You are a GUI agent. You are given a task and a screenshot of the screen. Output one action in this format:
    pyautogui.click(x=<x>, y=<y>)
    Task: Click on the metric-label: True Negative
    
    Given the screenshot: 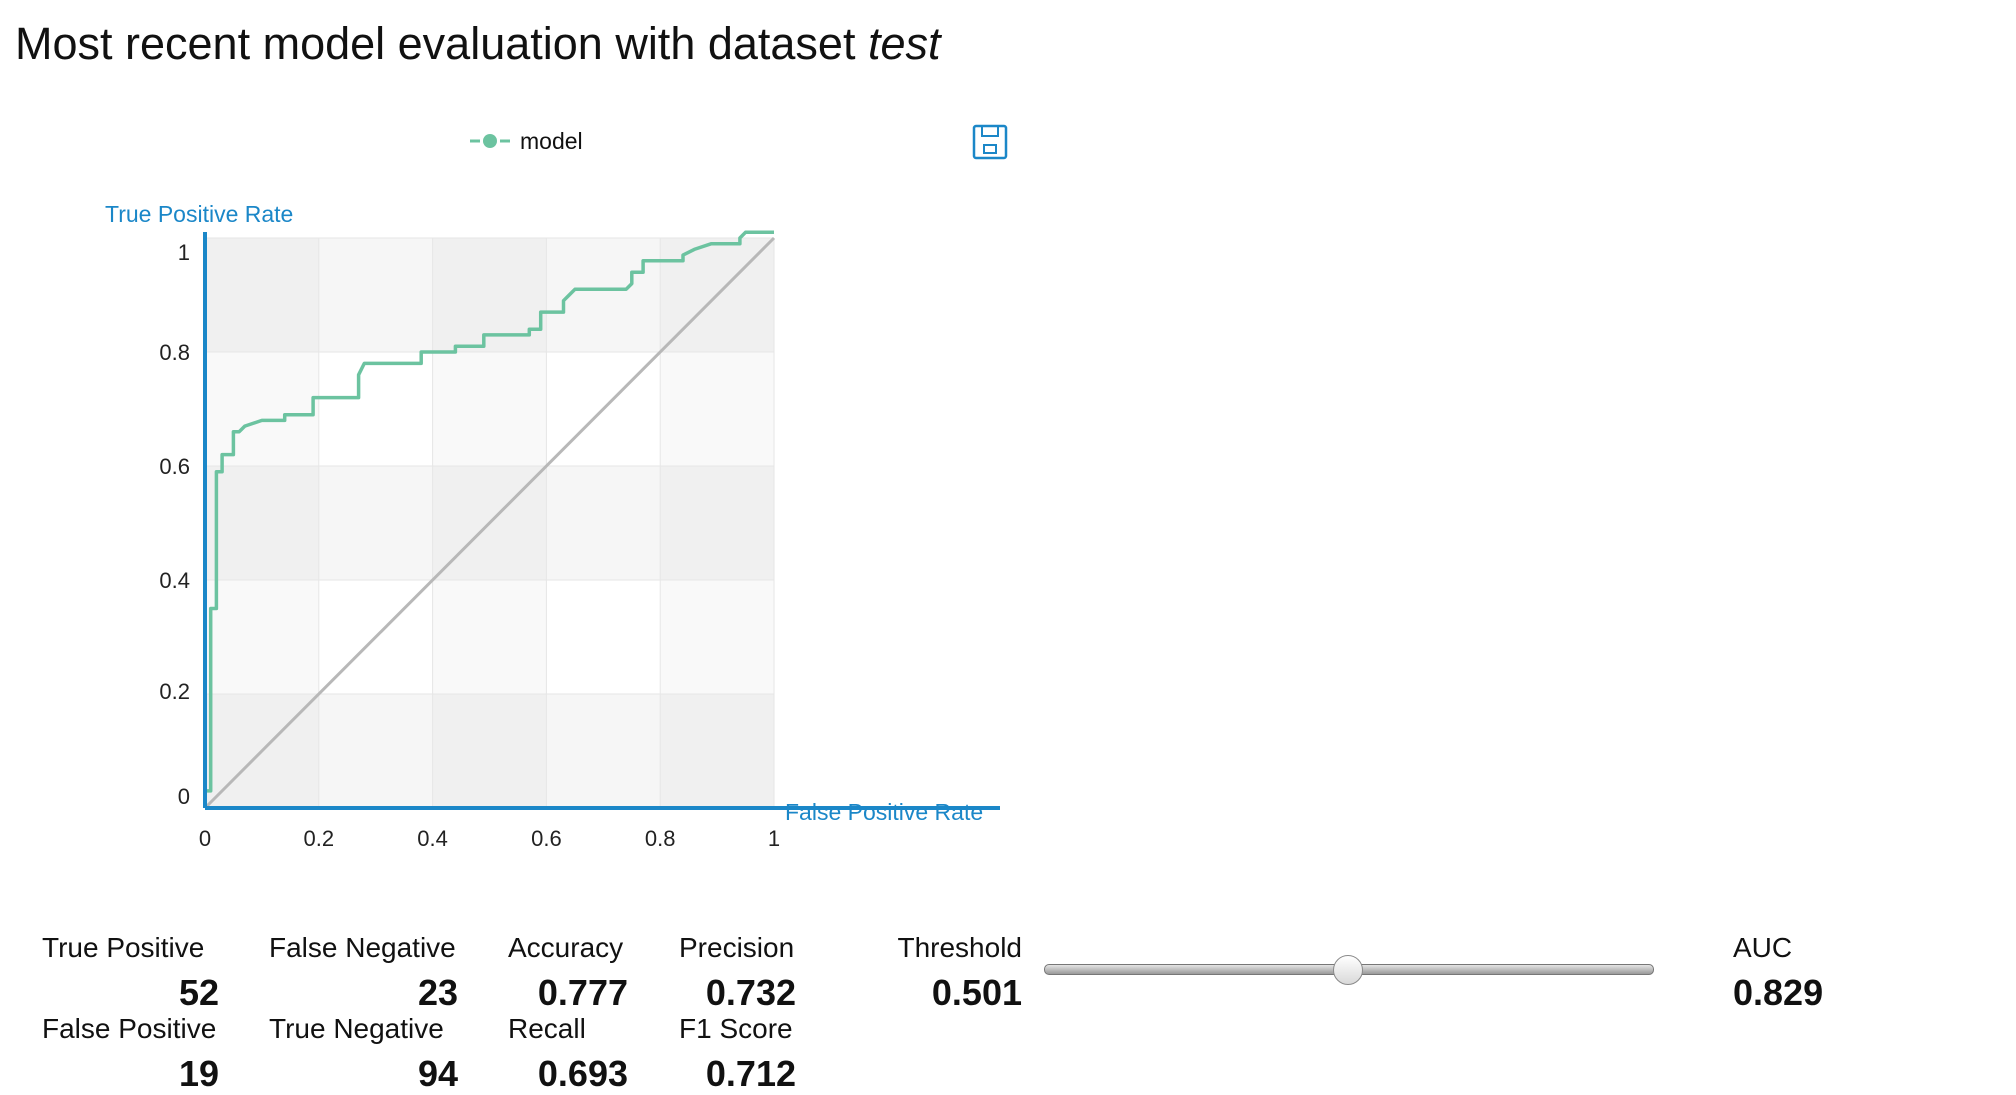 What is the action you would take?
    pyautogui.click(x=356, y=1028)
    